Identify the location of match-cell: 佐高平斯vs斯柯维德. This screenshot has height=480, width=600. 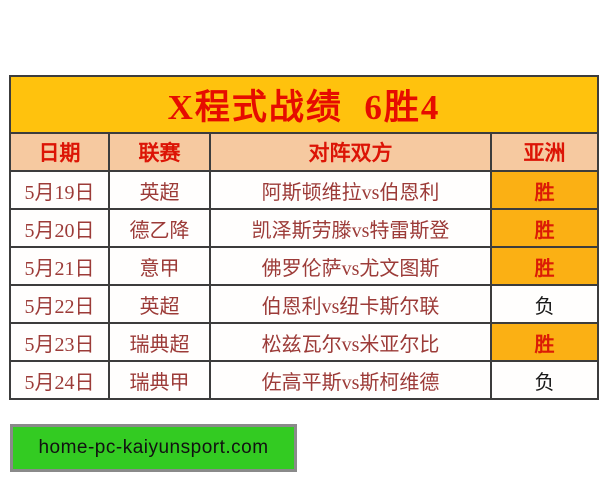
(350, 380).